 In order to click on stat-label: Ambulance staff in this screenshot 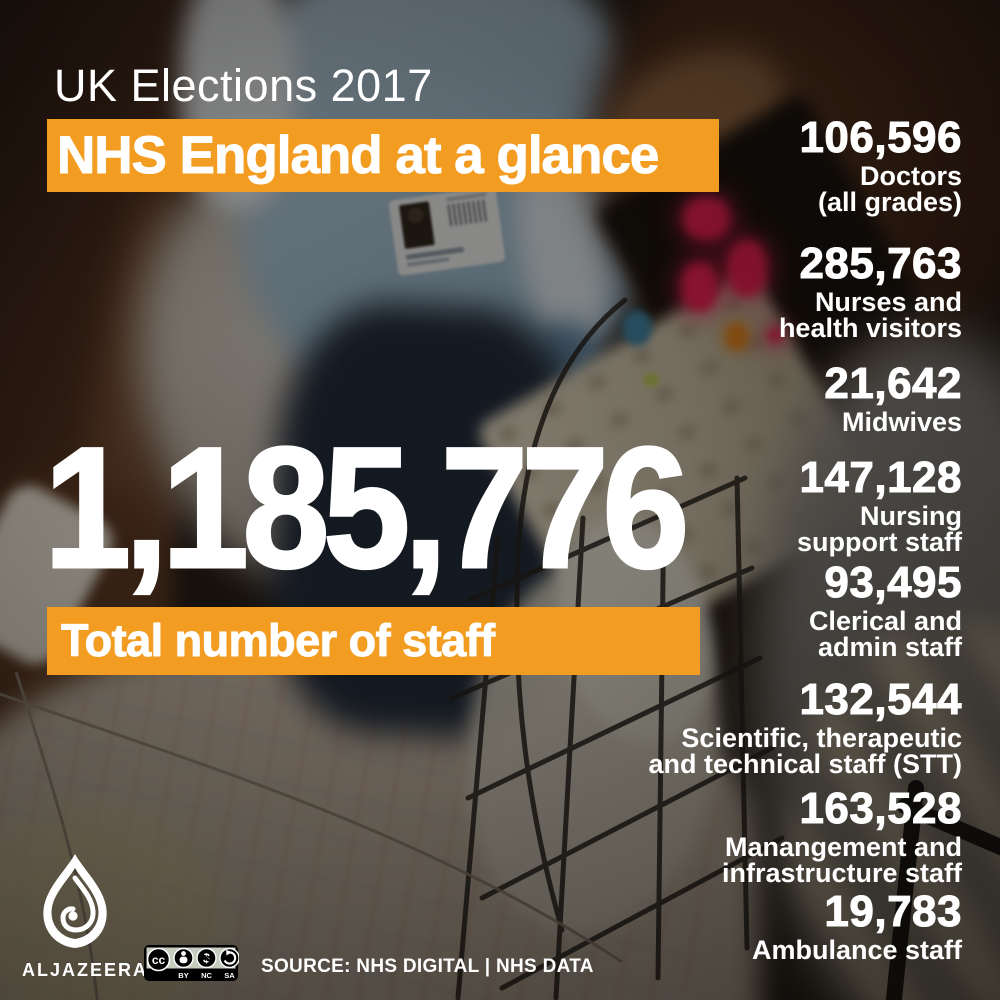, I will do `click(856, 950)`.